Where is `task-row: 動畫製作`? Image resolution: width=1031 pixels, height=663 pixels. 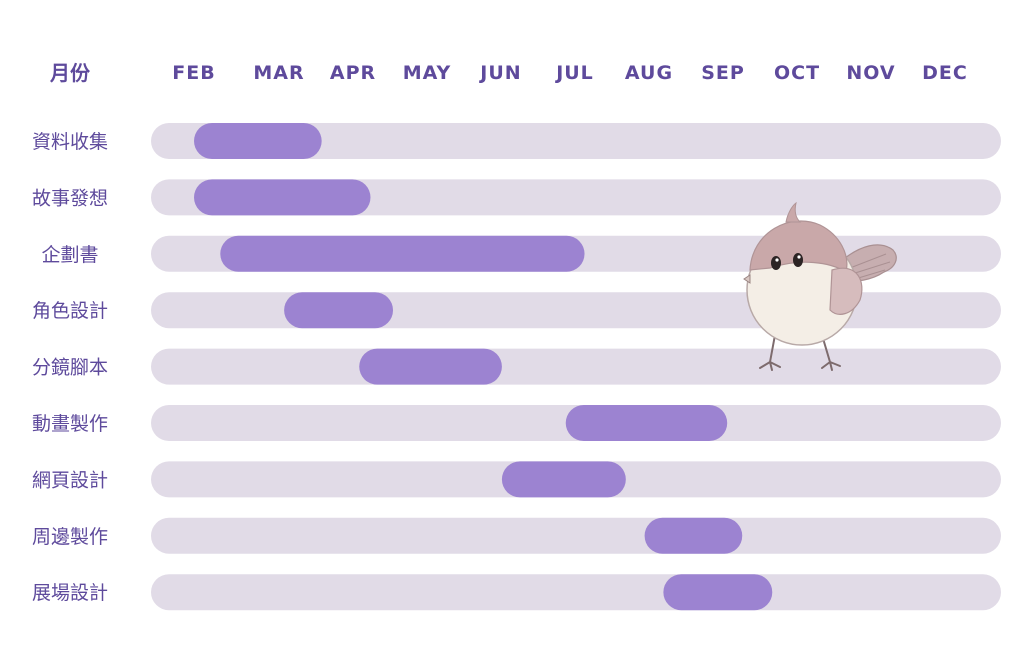 task-row: 動畫製作 is located at coordinates (516, 423).